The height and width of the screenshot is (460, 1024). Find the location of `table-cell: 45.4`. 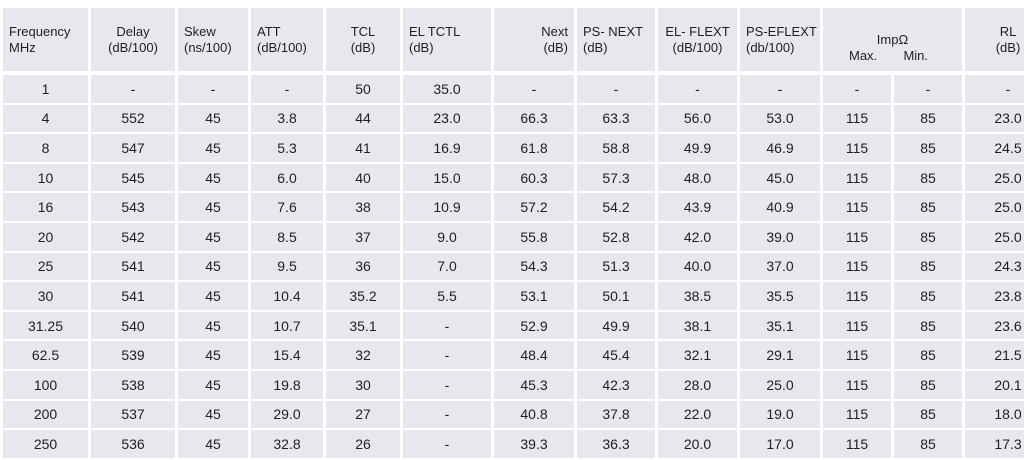

table-cell: 45.4 is located at coordinates (616, 356).